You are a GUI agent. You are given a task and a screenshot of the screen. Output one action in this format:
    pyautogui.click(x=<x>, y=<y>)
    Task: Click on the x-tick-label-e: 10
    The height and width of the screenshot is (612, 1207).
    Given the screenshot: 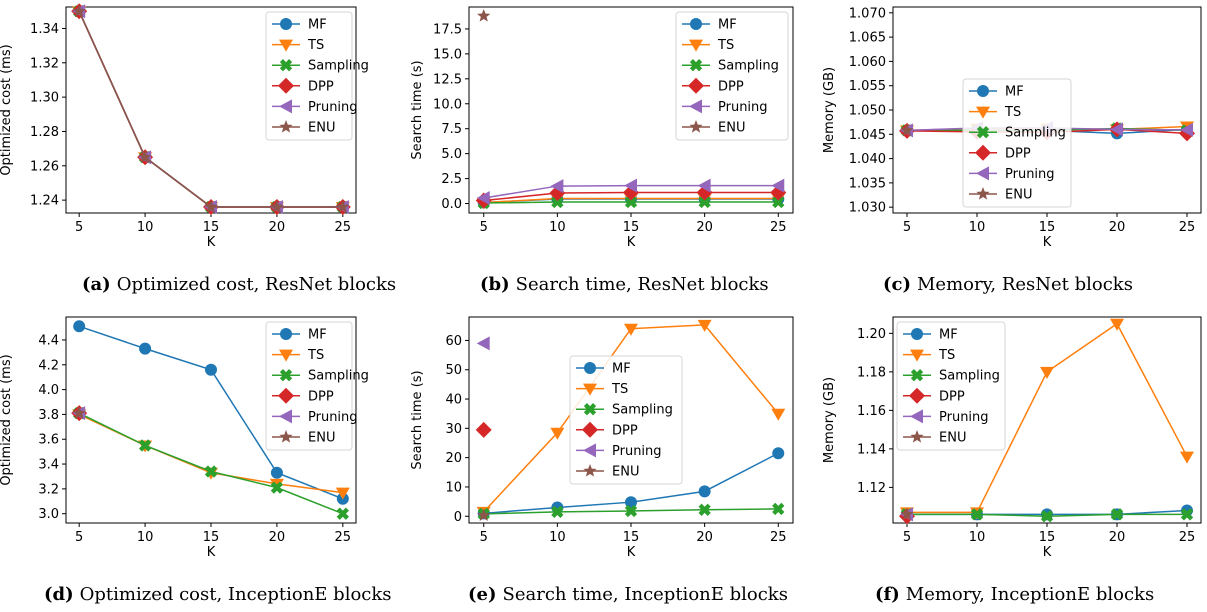 What is the action you would take?
    pyautogui.click(x=557, y=537)
    